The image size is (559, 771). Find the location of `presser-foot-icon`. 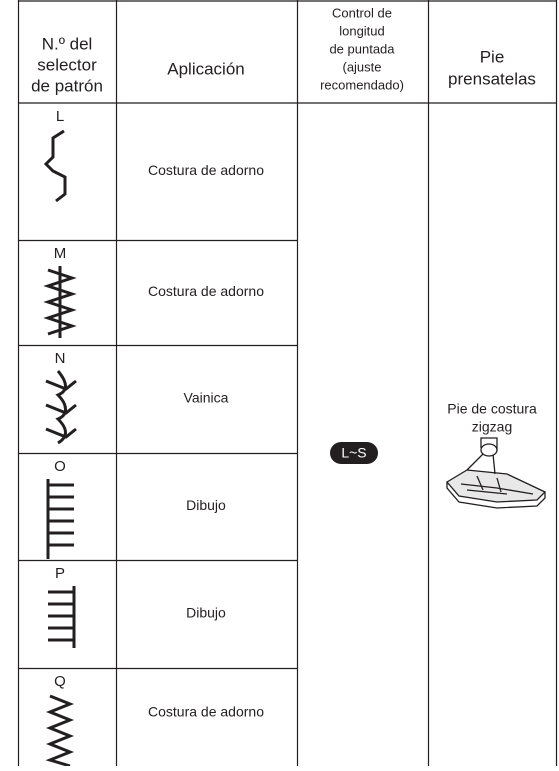

presser-foot-icon is located at coordinates (496, 473).